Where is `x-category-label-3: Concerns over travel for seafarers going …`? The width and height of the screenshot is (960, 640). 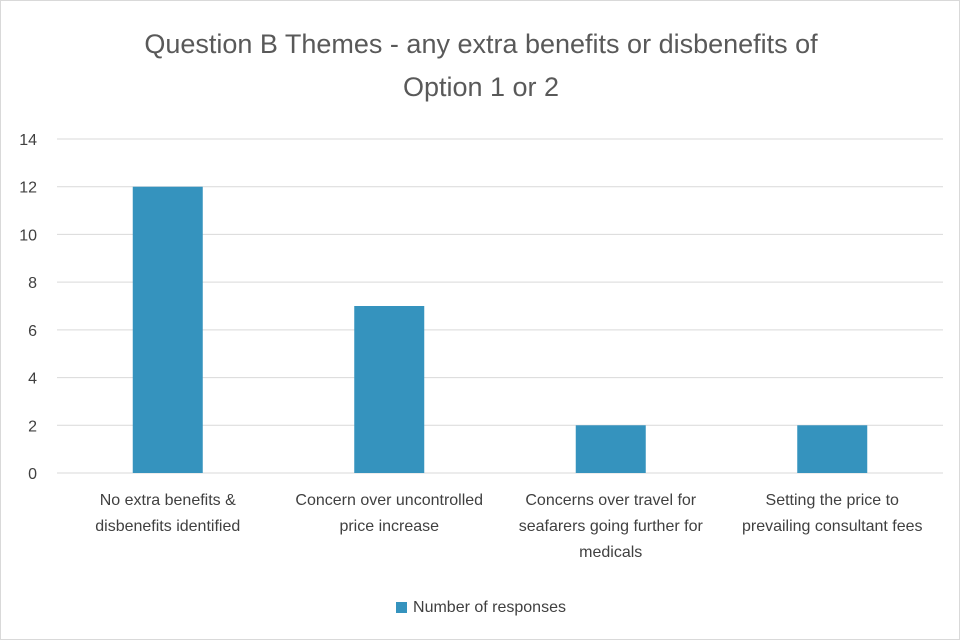
x-category-label-3: Concerns over travel for seafarers going … is located at coordinates (611, 526).